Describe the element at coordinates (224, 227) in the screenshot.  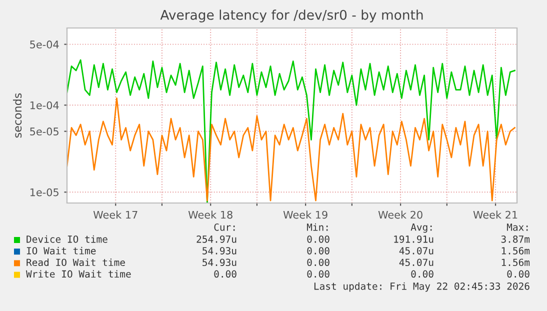
I see `text: Cur:` at that location.